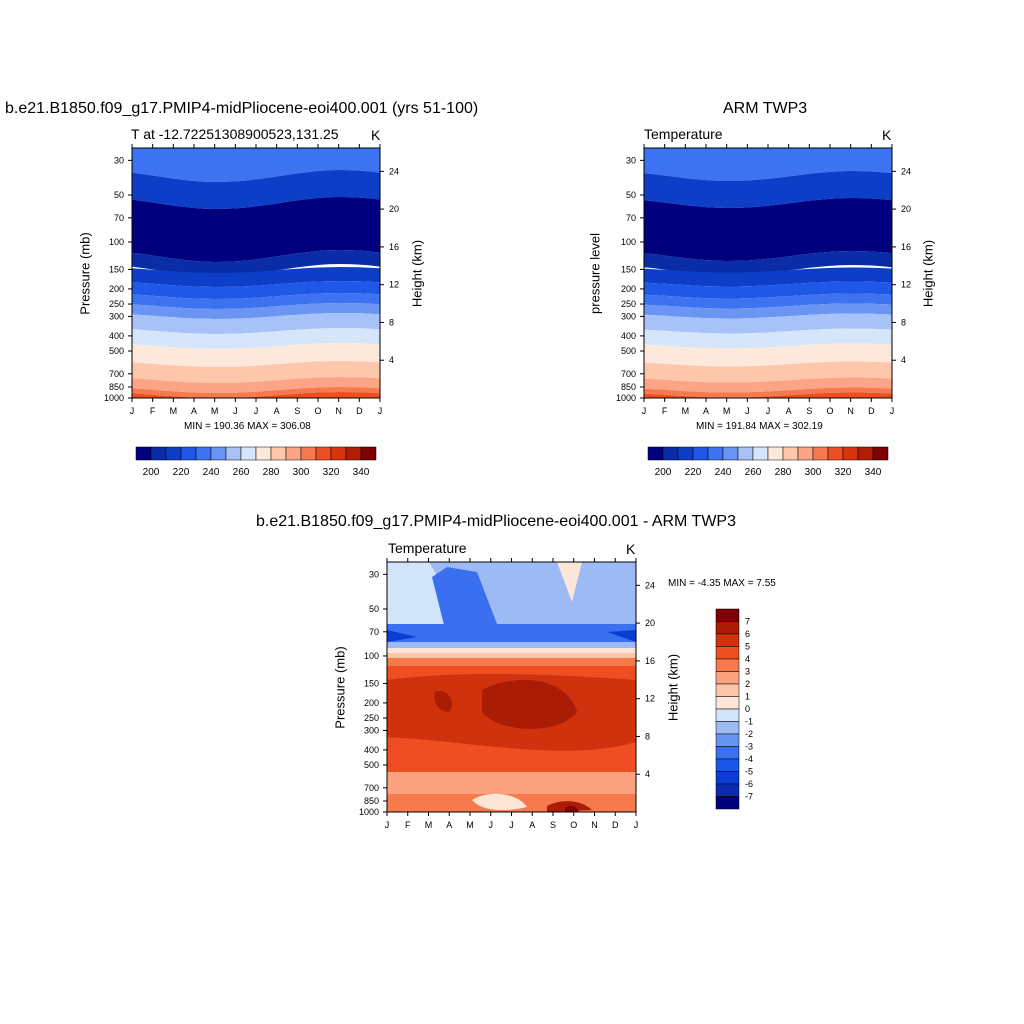 Image resolution: width=1024 pixels, height=1024 pixels. Describe the element at coordinates (628, 336) in the screenshot. I see `y-tick-label: 400` at that location.